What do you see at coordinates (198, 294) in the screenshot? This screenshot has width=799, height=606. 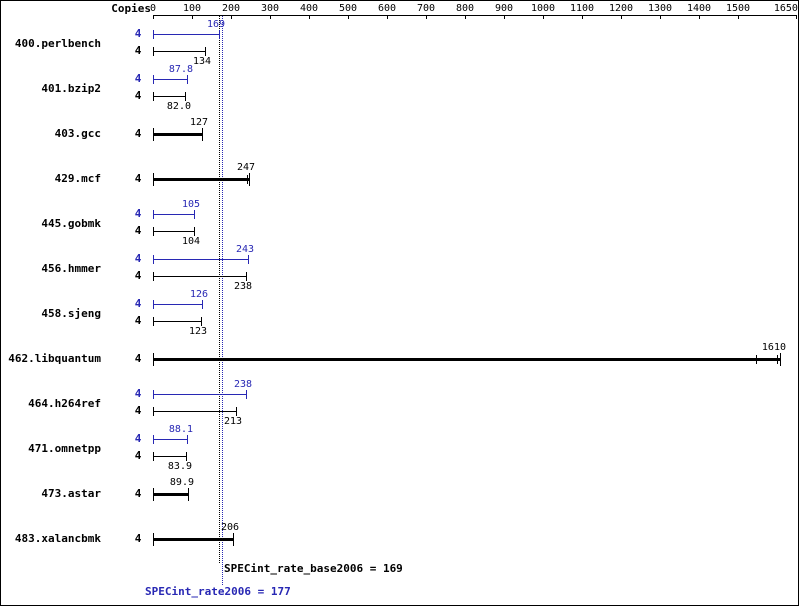 I see `bar-value-label: 126` at bounding box center [198, 294].